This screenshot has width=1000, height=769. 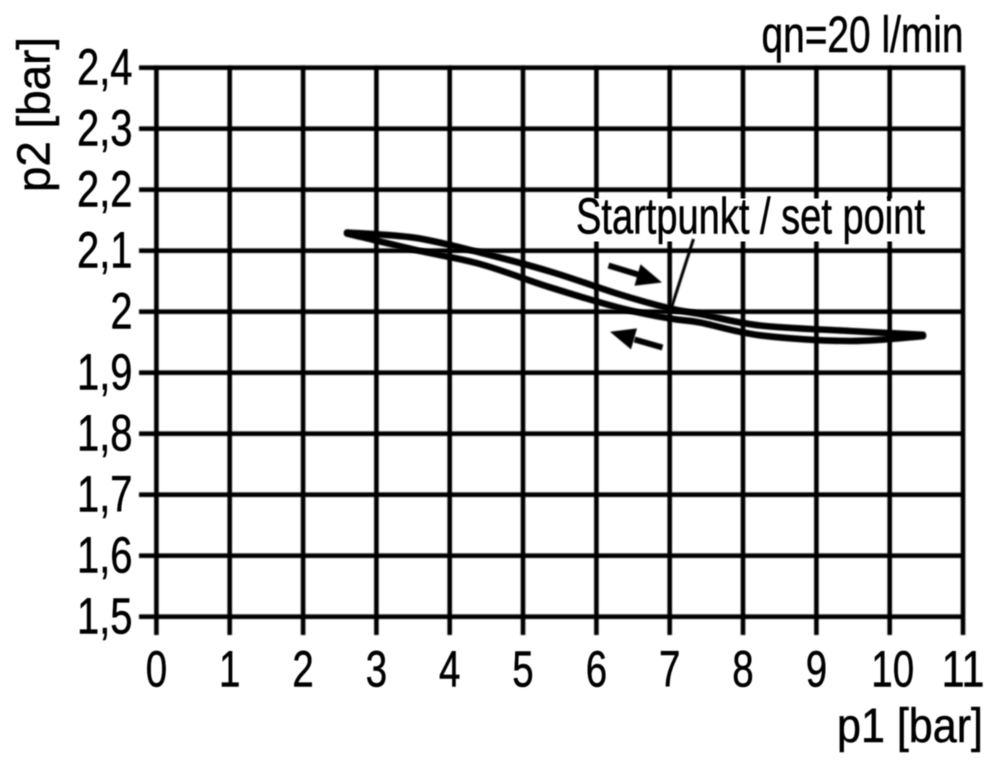 I want to click on svg-text: 2,1, so click(x=105, y=250).